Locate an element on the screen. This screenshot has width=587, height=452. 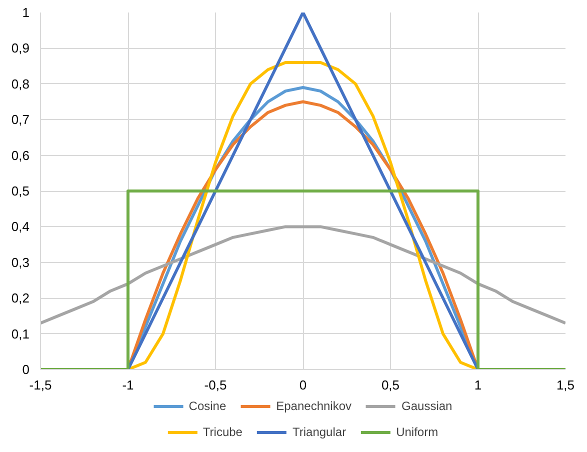
legend-label: Gaussian is located at coordinates (427, 406).